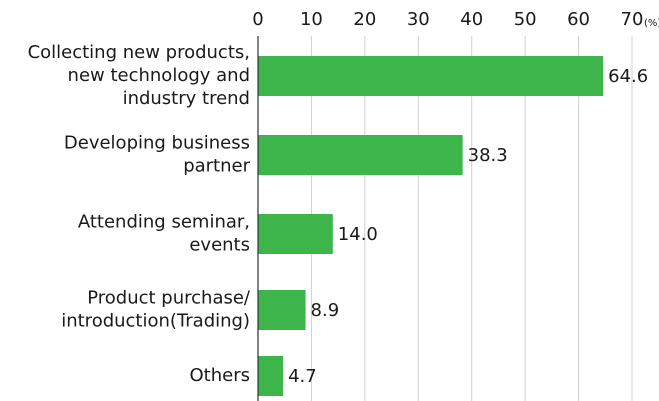 This screenshot has height=401, width=659. Describe the element at coordinates (311, 19) in the screenshot. I see `x-tick-label: 10` at that location.